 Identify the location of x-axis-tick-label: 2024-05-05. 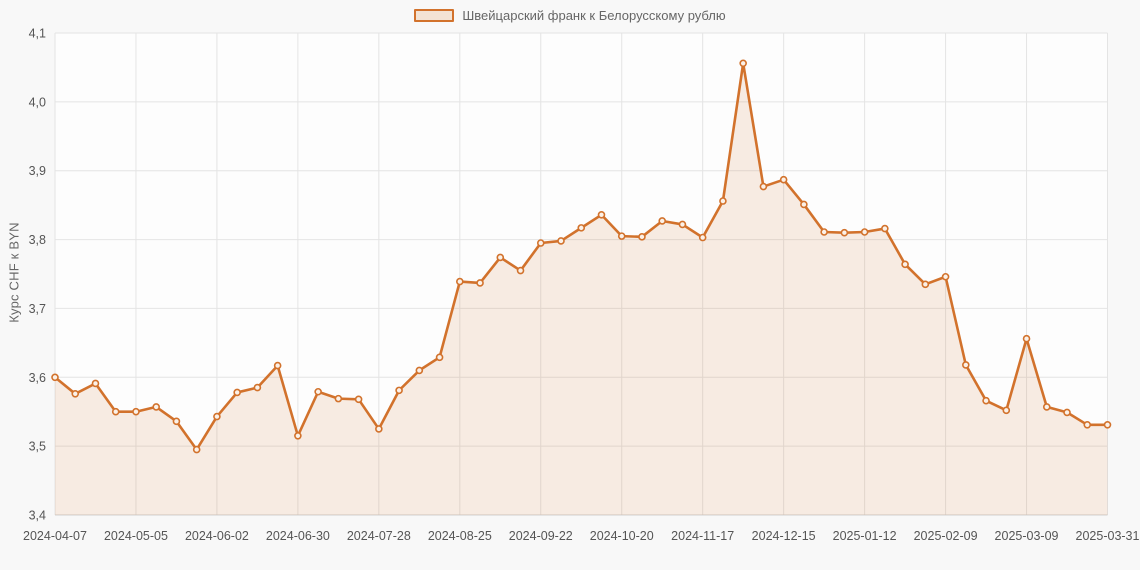
(136, 536).